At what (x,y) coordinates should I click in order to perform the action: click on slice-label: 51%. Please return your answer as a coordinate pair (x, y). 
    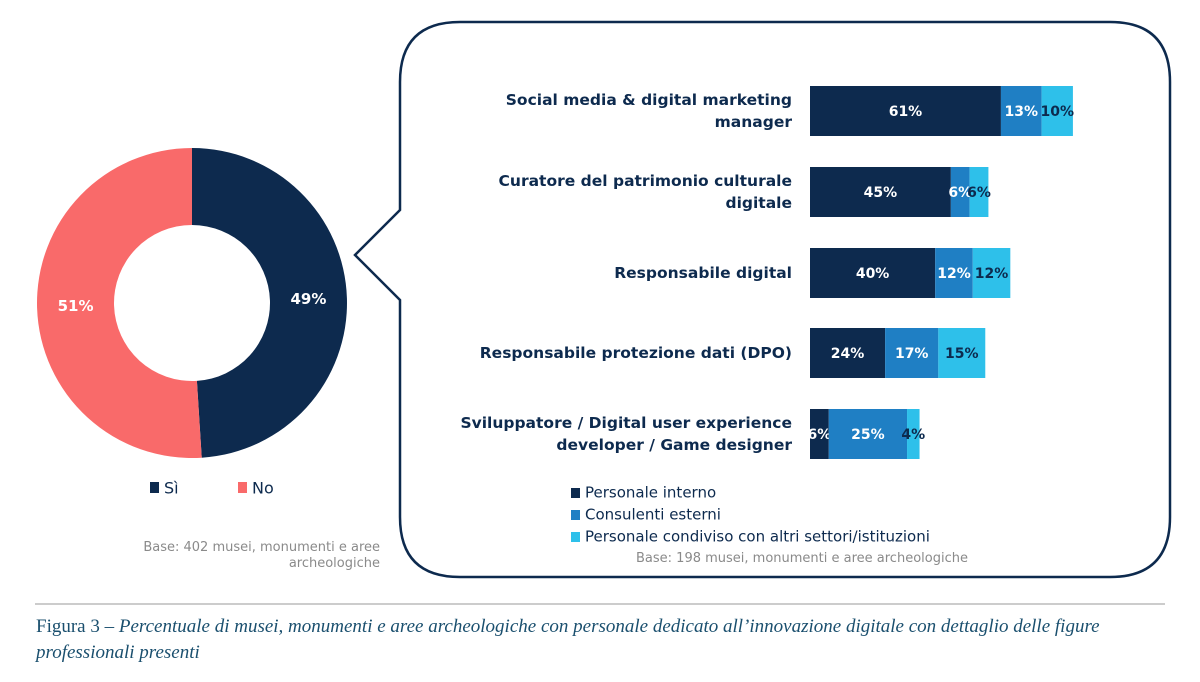
    Looking at the image, I should click on (76, 306).